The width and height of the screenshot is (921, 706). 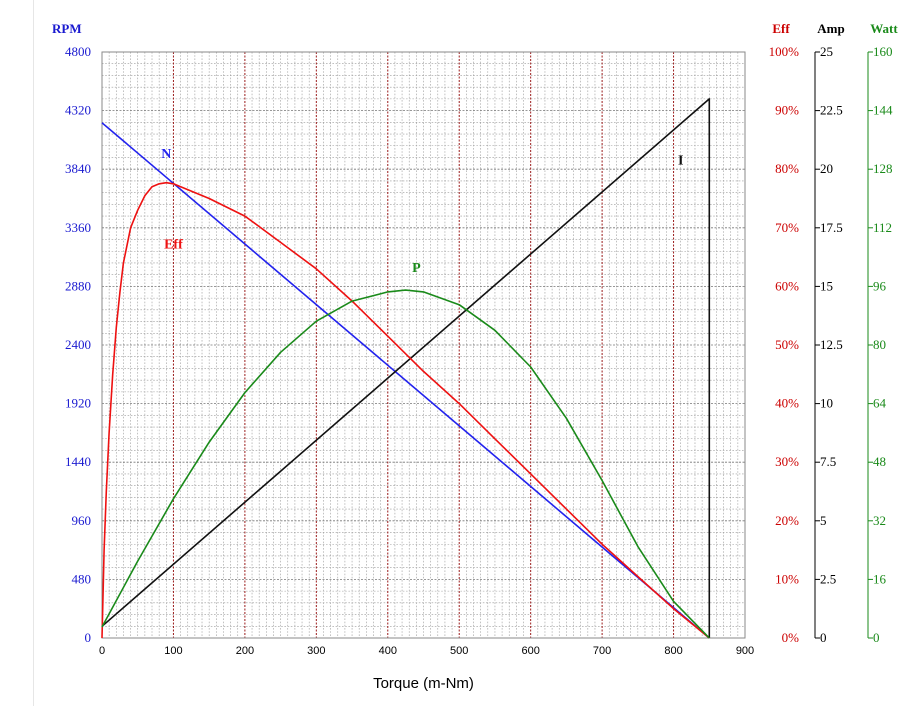 What do you see at coordinates (787, 403) in the screenshot?
I see `eff-tick-label: 40%` at bounding box center [787, 403].